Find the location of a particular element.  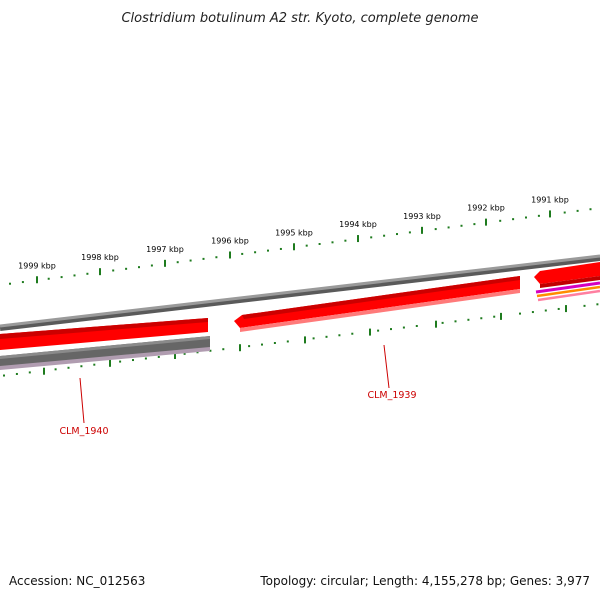

cds-arrow-partial-right is located at coordinates (567, 275).